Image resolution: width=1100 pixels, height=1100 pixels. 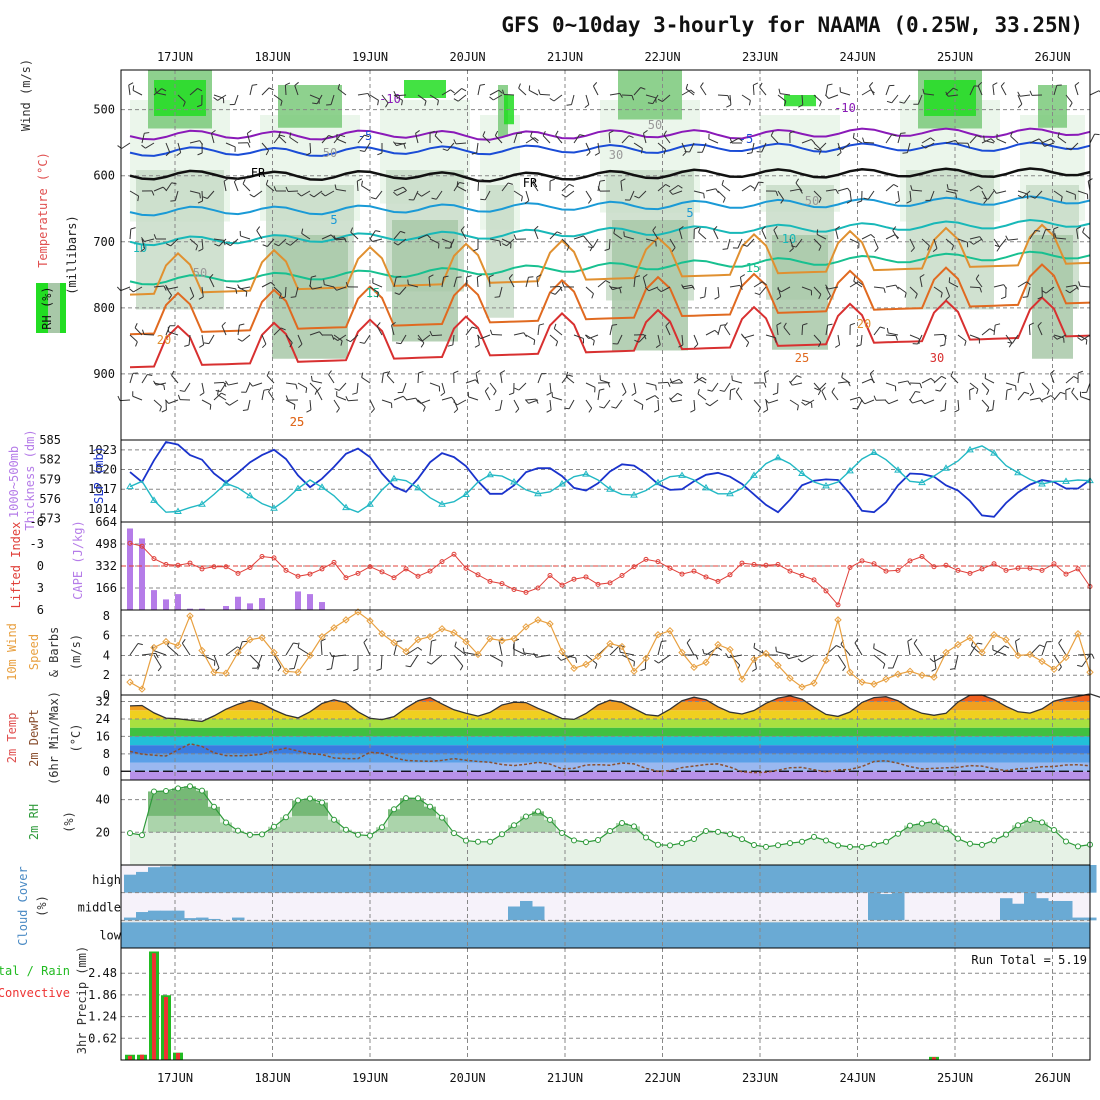 What do you see at coordinates (103, 832) in the screenshot?
I see `rh-tick: 20` at bounding box center [103, 832].